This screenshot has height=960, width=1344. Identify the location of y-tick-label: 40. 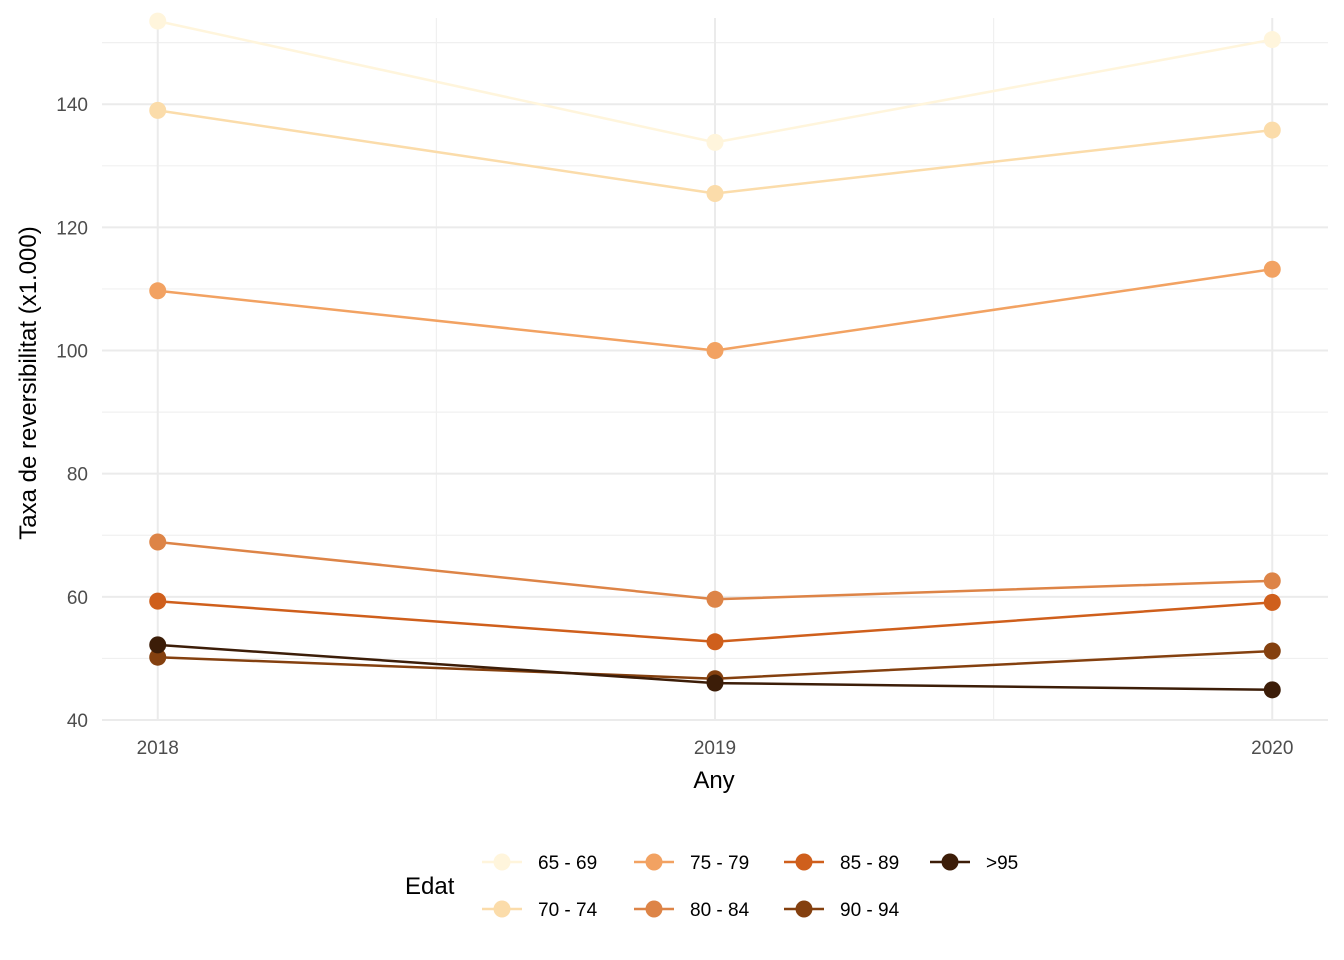
(77, 721).